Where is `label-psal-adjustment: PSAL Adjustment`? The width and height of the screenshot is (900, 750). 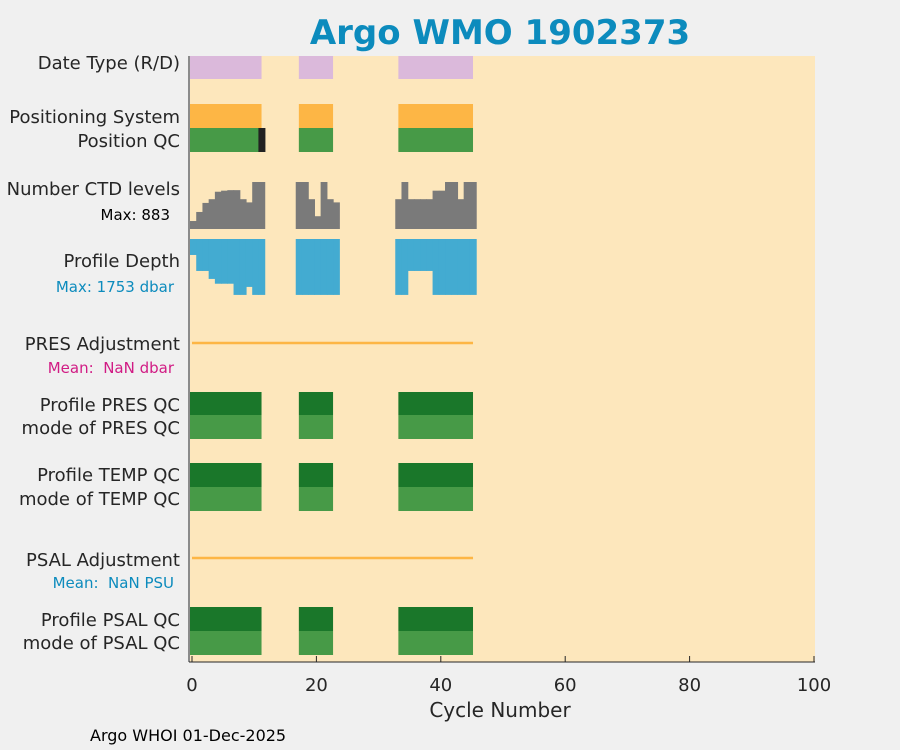
label-psal-adjustment: PSAL Adjustment is located at coordinates (103, 560).